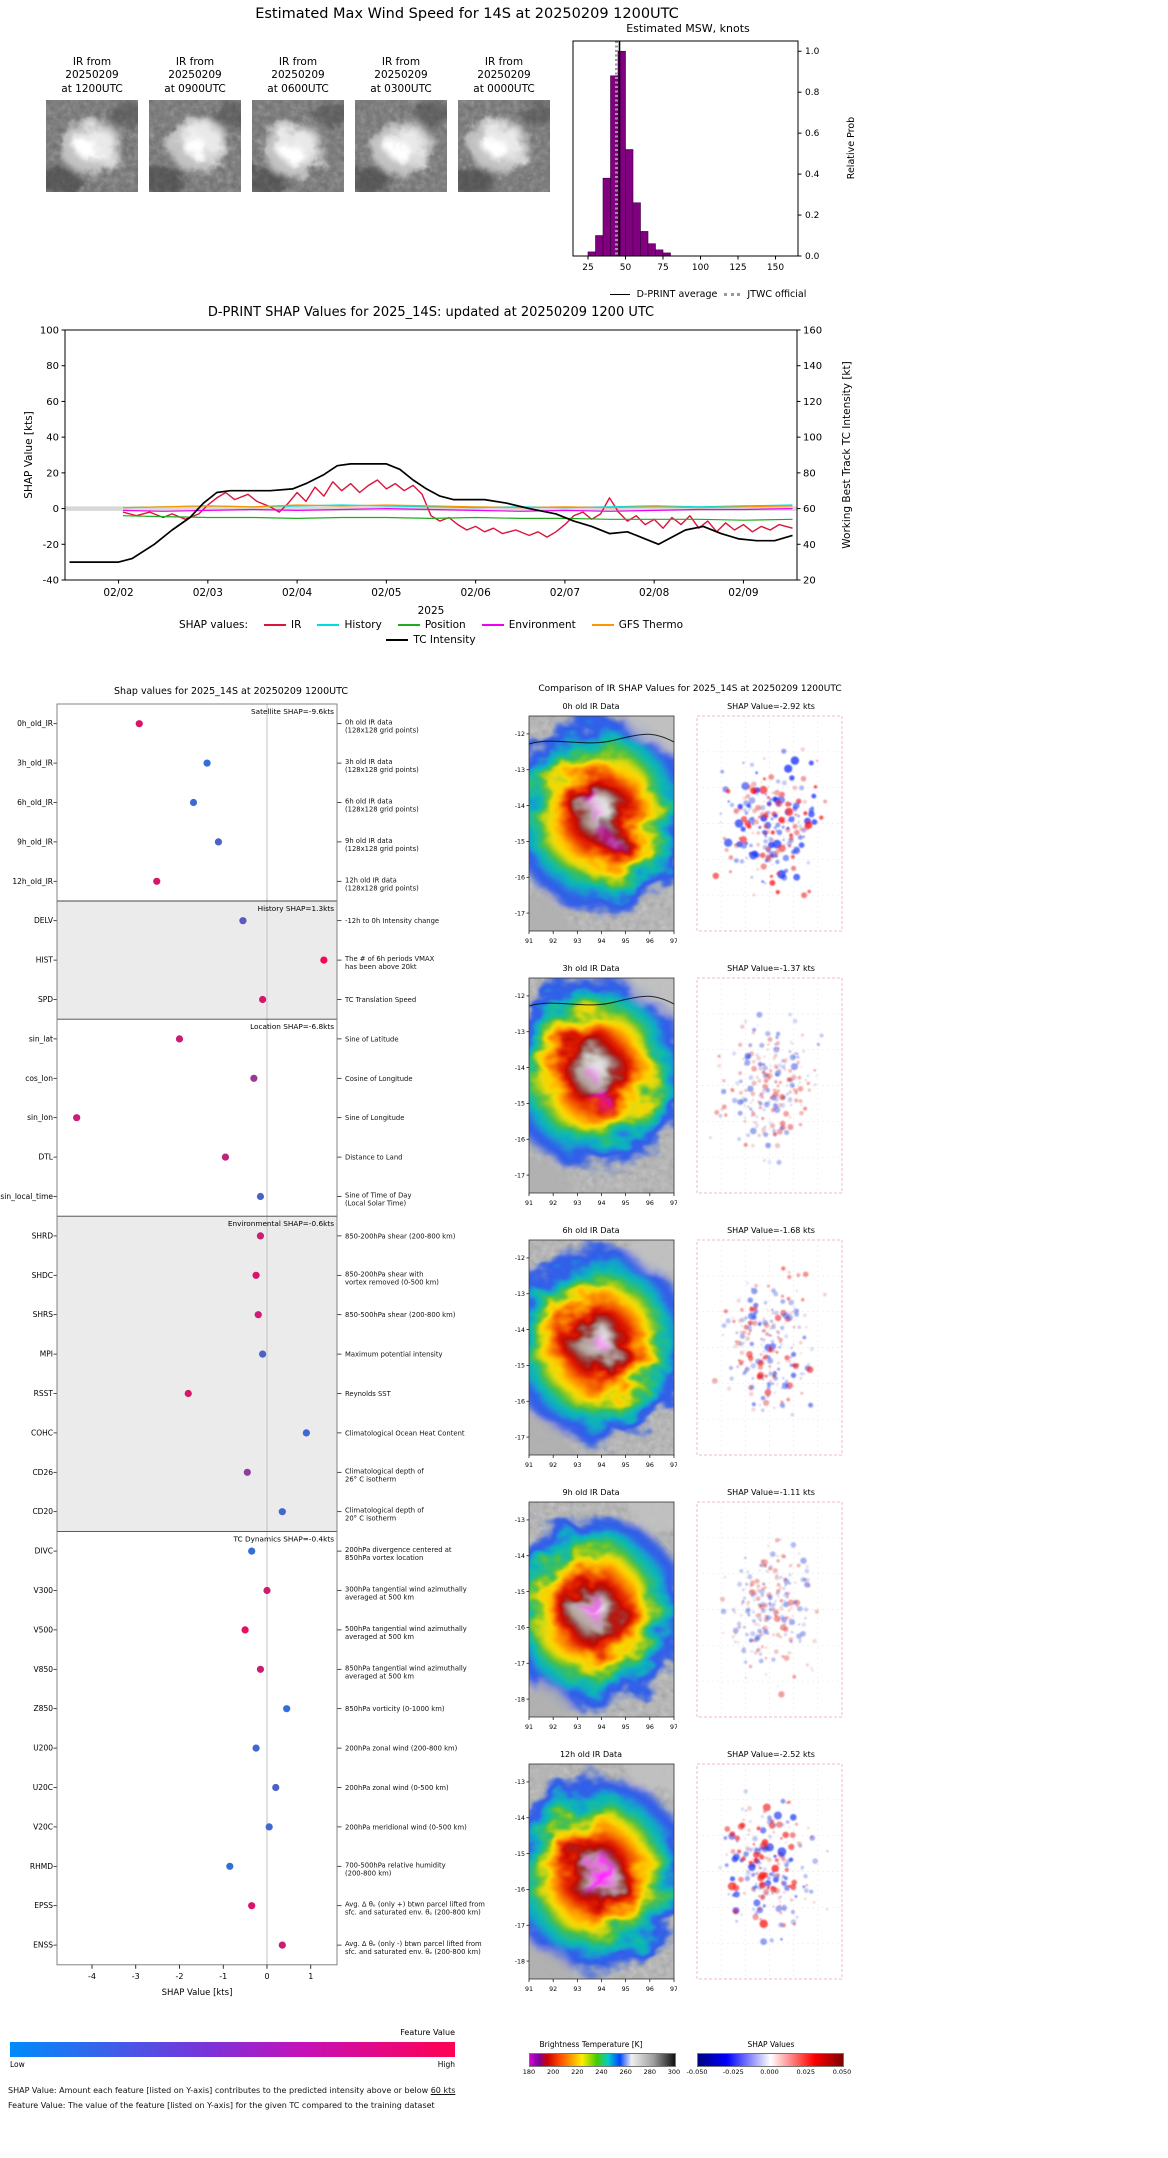 This screenshot has height=2158, width=1168. I want to click on svg-text: 0, so click(266, 1976).